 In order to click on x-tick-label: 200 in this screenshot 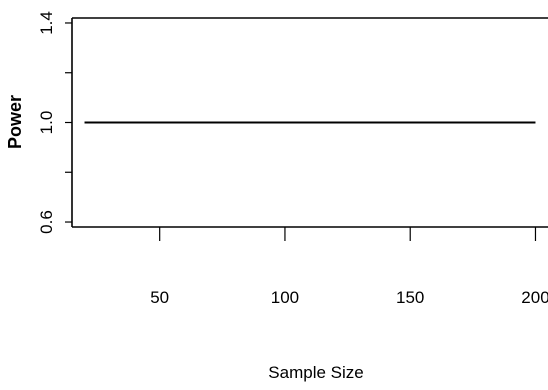, I will do `click(534, 297)`.